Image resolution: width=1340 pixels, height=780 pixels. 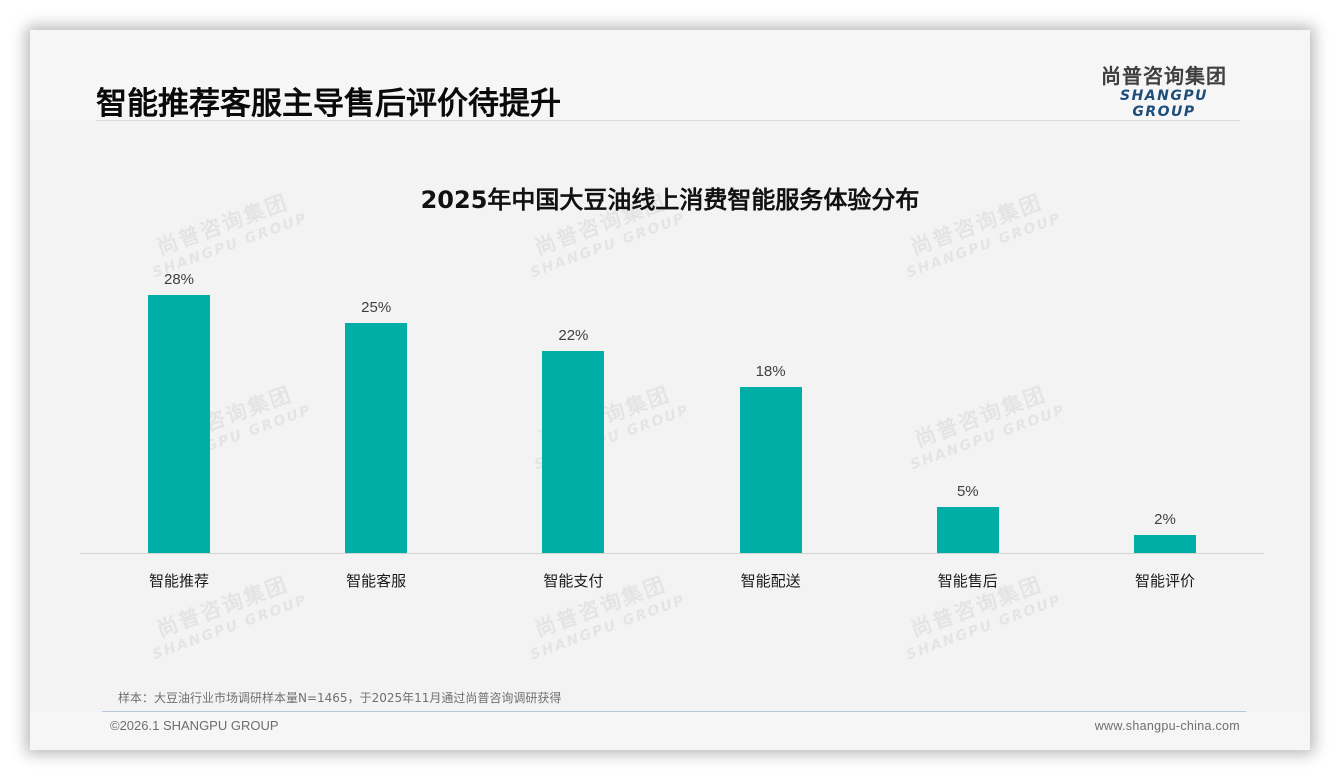 What do you see at coordinates (1164, 581) in the screenshot?
I see `category-label: 智能评价` at bounding box center [1164, 581].